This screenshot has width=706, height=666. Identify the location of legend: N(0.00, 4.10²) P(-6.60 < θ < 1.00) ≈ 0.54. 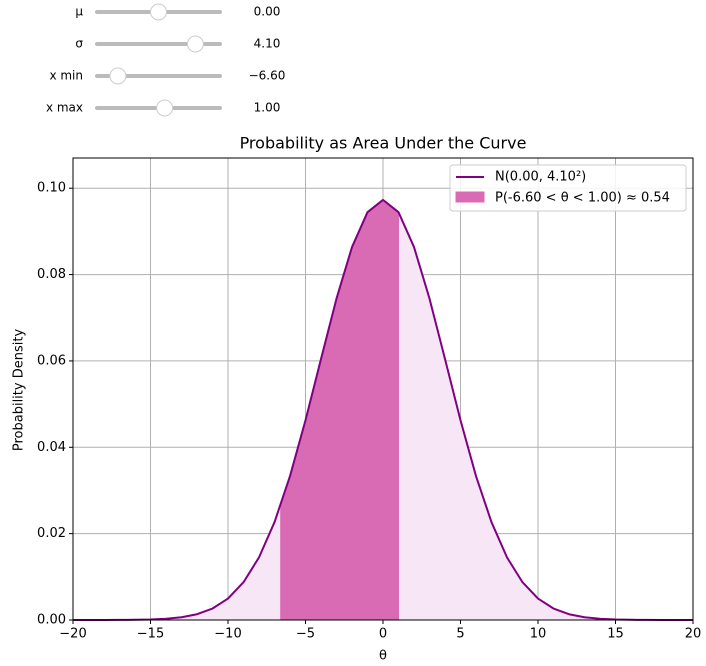
(568, 188).